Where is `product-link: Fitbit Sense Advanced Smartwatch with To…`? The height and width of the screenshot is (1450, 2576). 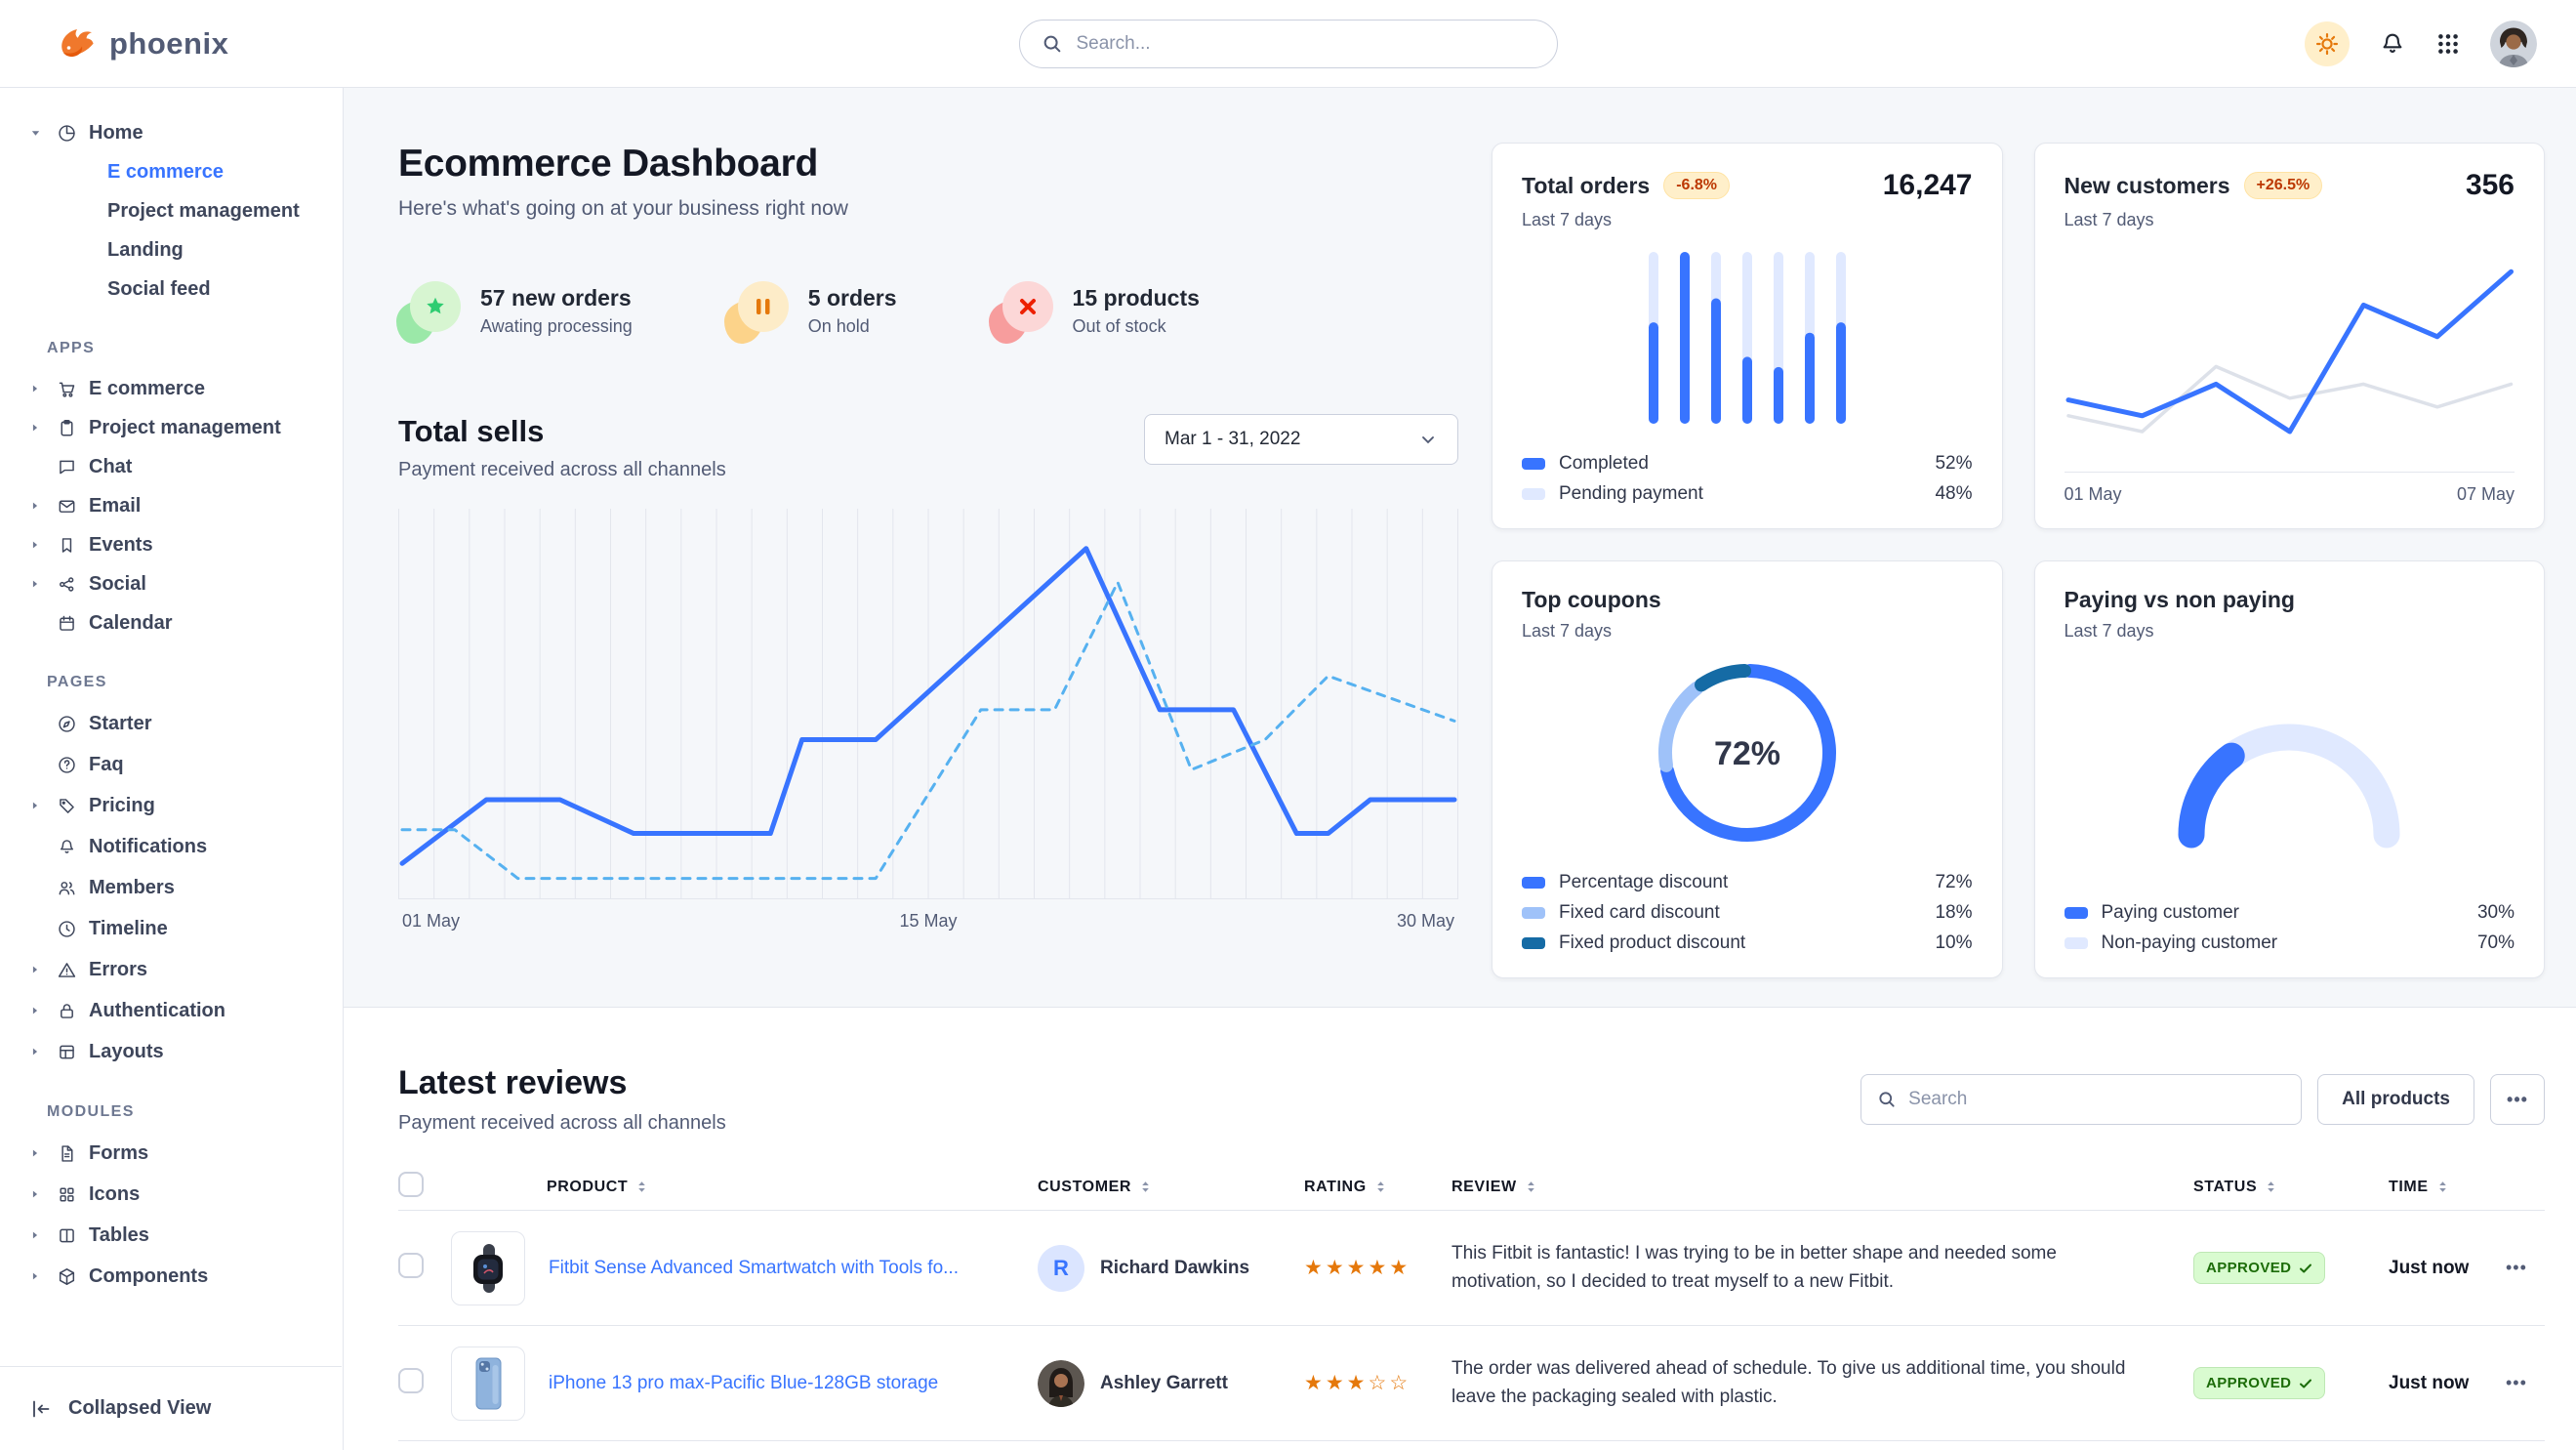
product-link: Fitbit Sense Advanced Smartwatch with To… is located at coordinates (754, 1267).